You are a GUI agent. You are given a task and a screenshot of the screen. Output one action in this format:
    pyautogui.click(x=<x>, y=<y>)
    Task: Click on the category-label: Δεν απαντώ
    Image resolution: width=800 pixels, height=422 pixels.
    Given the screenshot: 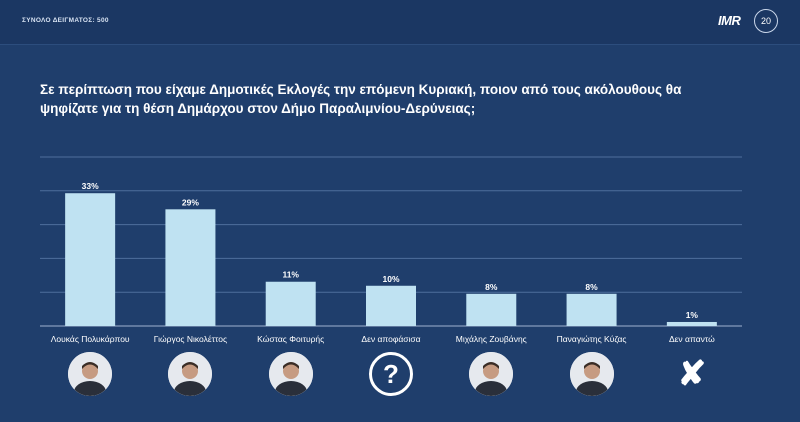 What is the action you would take?
    pyautogui.click(x=692, y=339)
    